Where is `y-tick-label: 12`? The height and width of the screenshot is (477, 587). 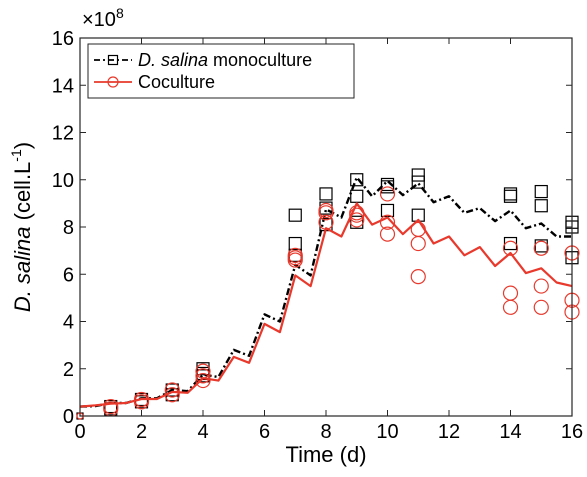
y-tick-label: 12 is located at coordinates (63, 134).